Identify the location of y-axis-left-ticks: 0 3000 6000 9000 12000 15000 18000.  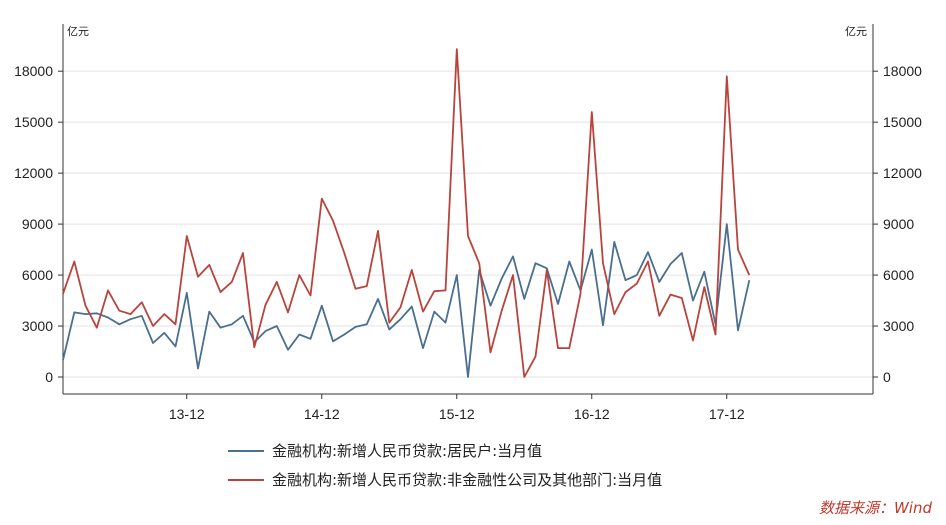
(38, 224).